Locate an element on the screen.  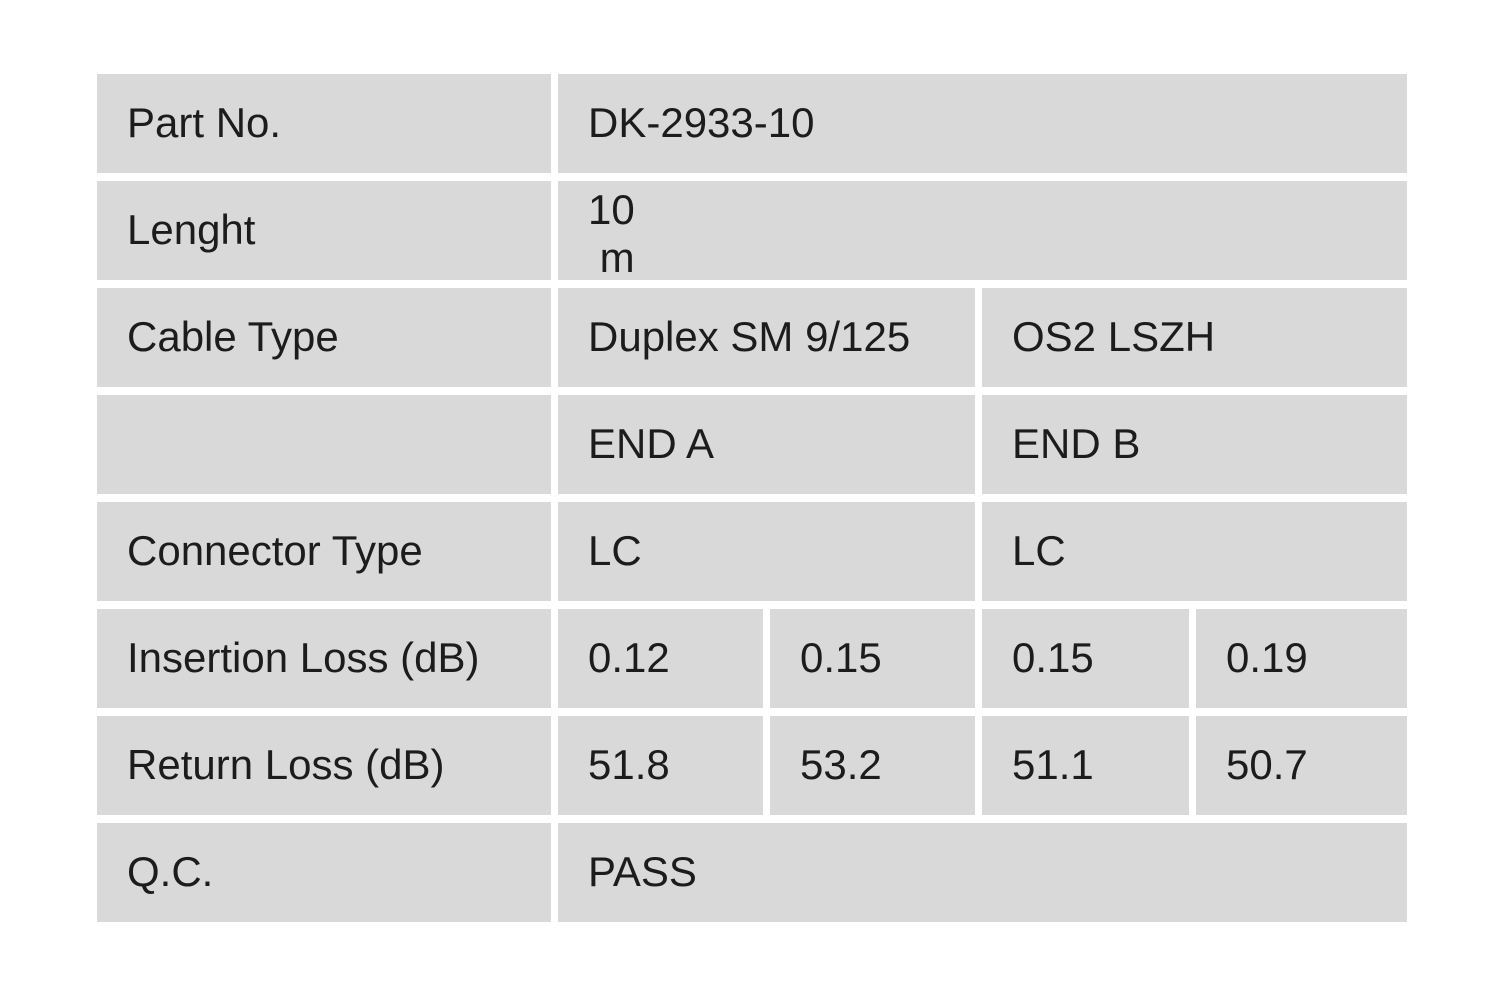
end-a-header: END A is located at coordinates (766, 444).